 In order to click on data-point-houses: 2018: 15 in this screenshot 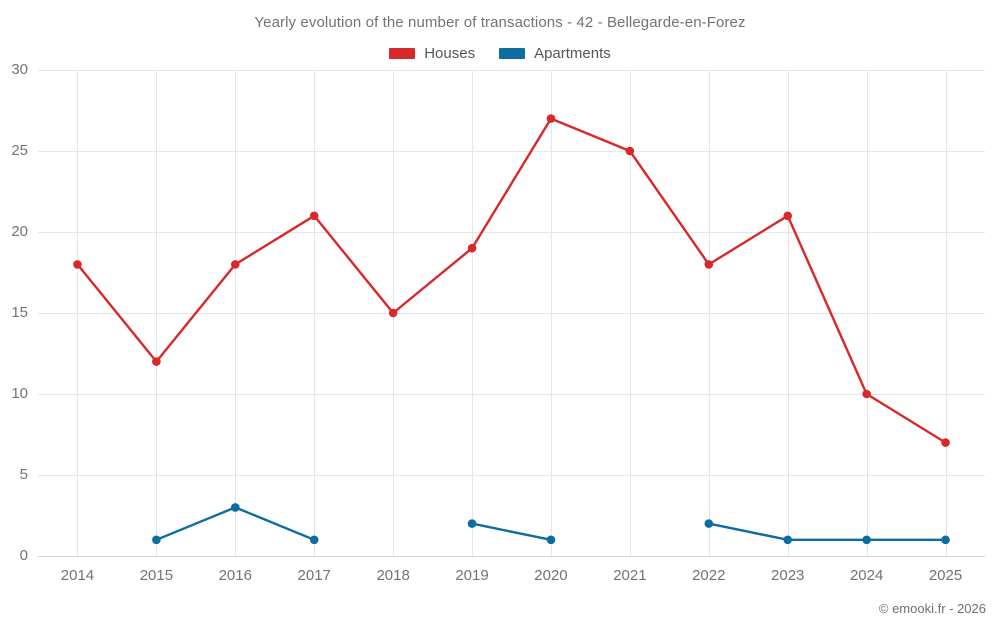, I will do `click(393, 313)`.